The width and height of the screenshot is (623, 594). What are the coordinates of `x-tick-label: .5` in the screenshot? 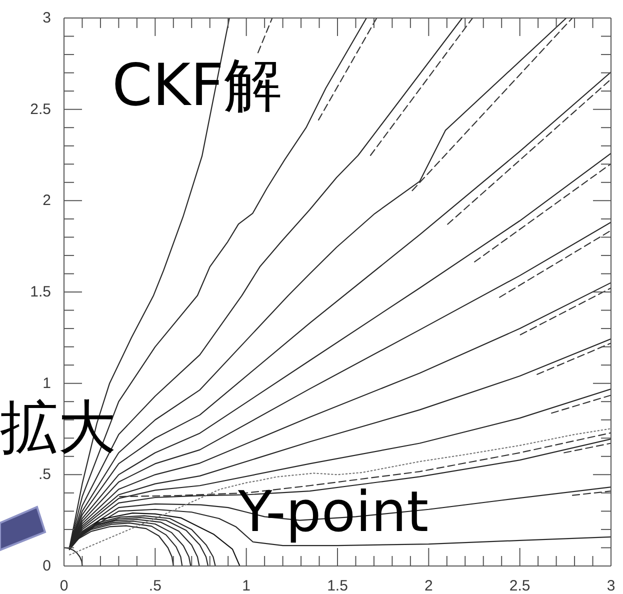 It's located at (155, 586).